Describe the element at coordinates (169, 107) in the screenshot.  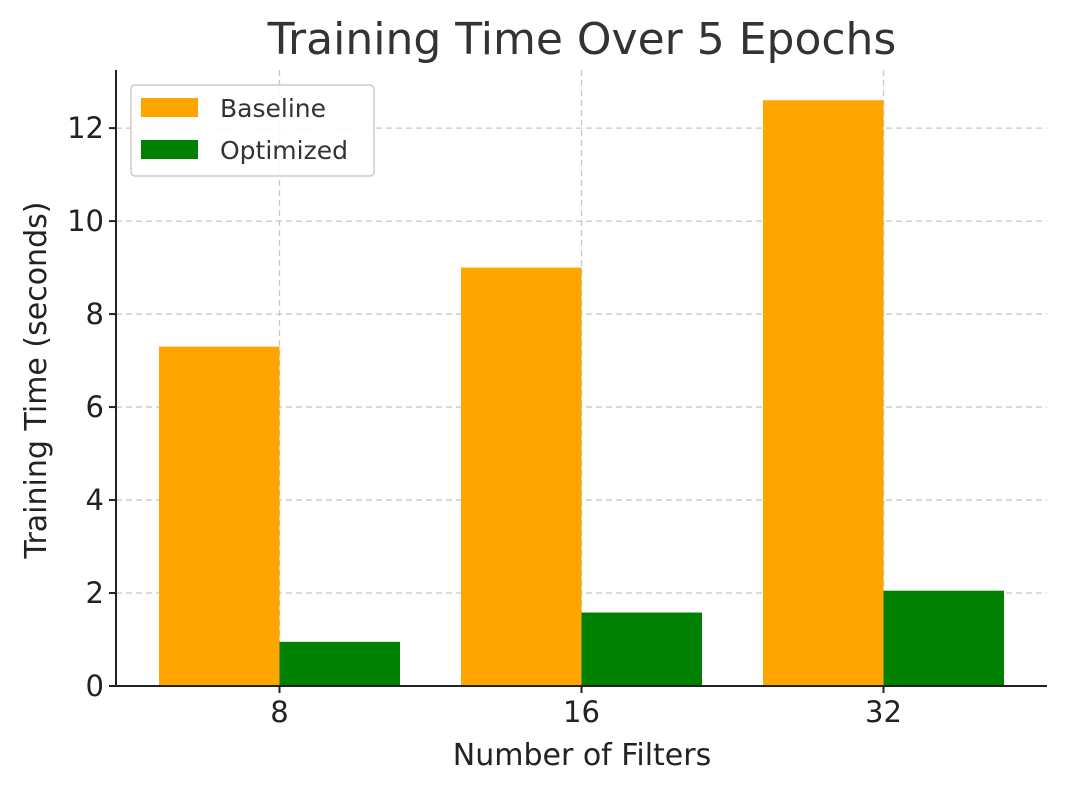
I see `legend-swatch-baseline` at that location.